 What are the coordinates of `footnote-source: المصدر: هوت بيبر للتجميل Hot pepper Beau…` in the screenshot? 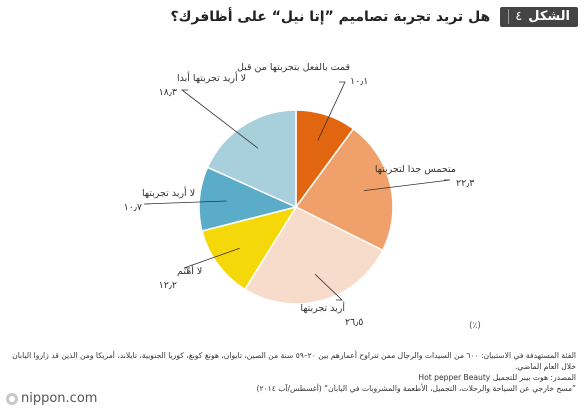 It's located at (497, 377).